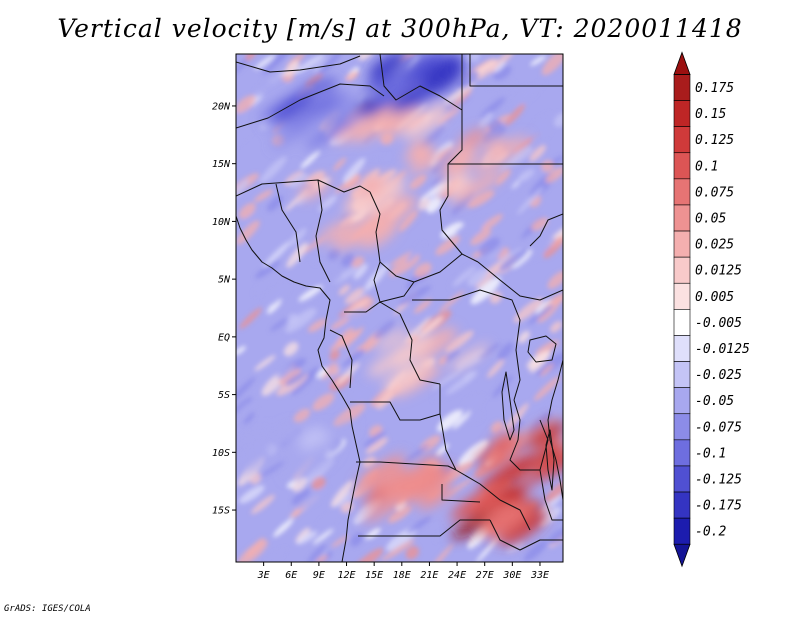 The height and width of the screenshot is (618, 800). Describe the element at coordinates (718, 480) in the screenshot. I see `colorbar-label: -0.125` at that location.